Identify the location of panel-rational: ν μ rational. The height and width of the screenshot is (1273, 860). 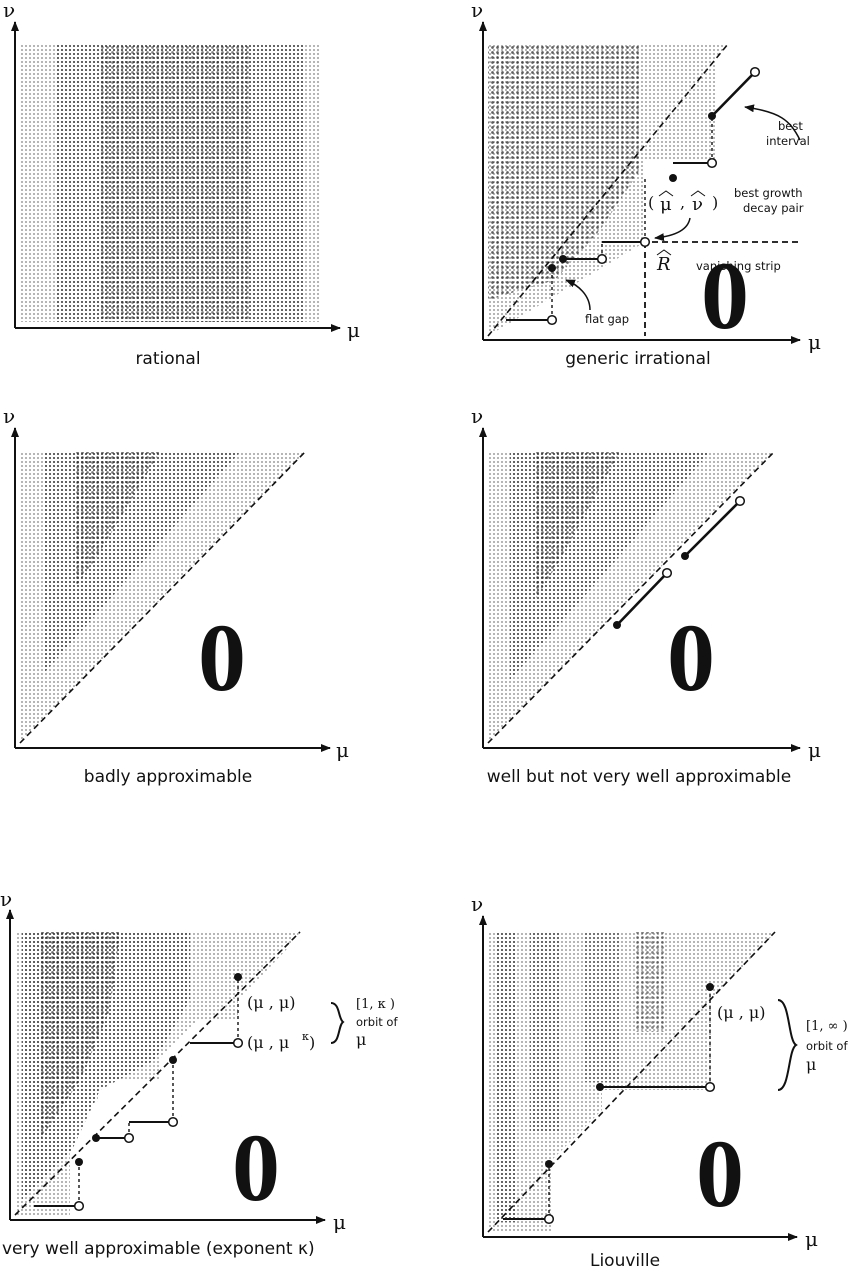
(181, 184).